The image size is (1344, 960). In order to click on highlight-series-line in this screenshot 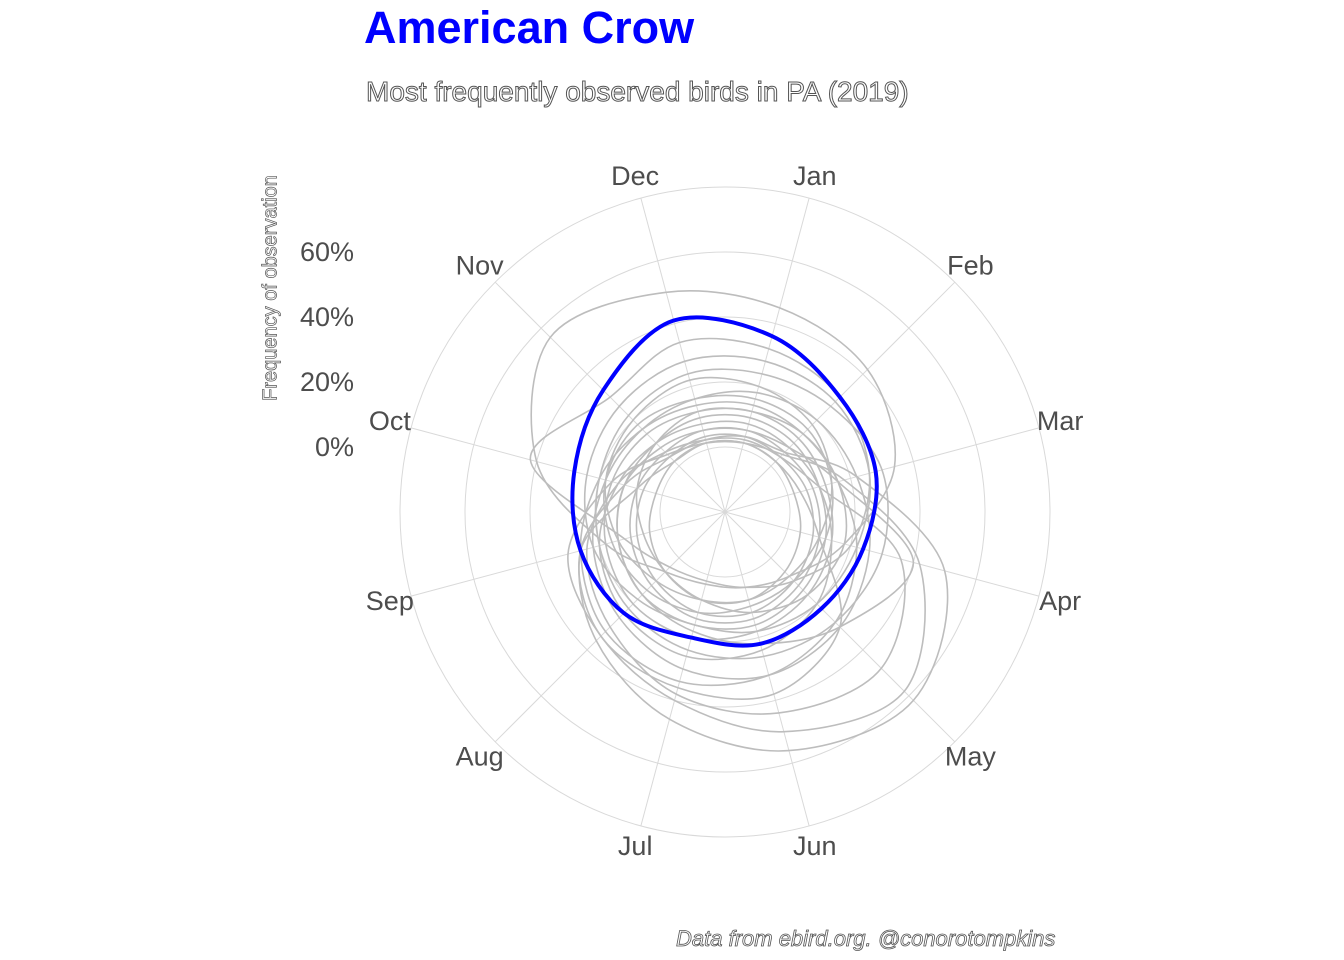, I will do `click(724, 481)`.